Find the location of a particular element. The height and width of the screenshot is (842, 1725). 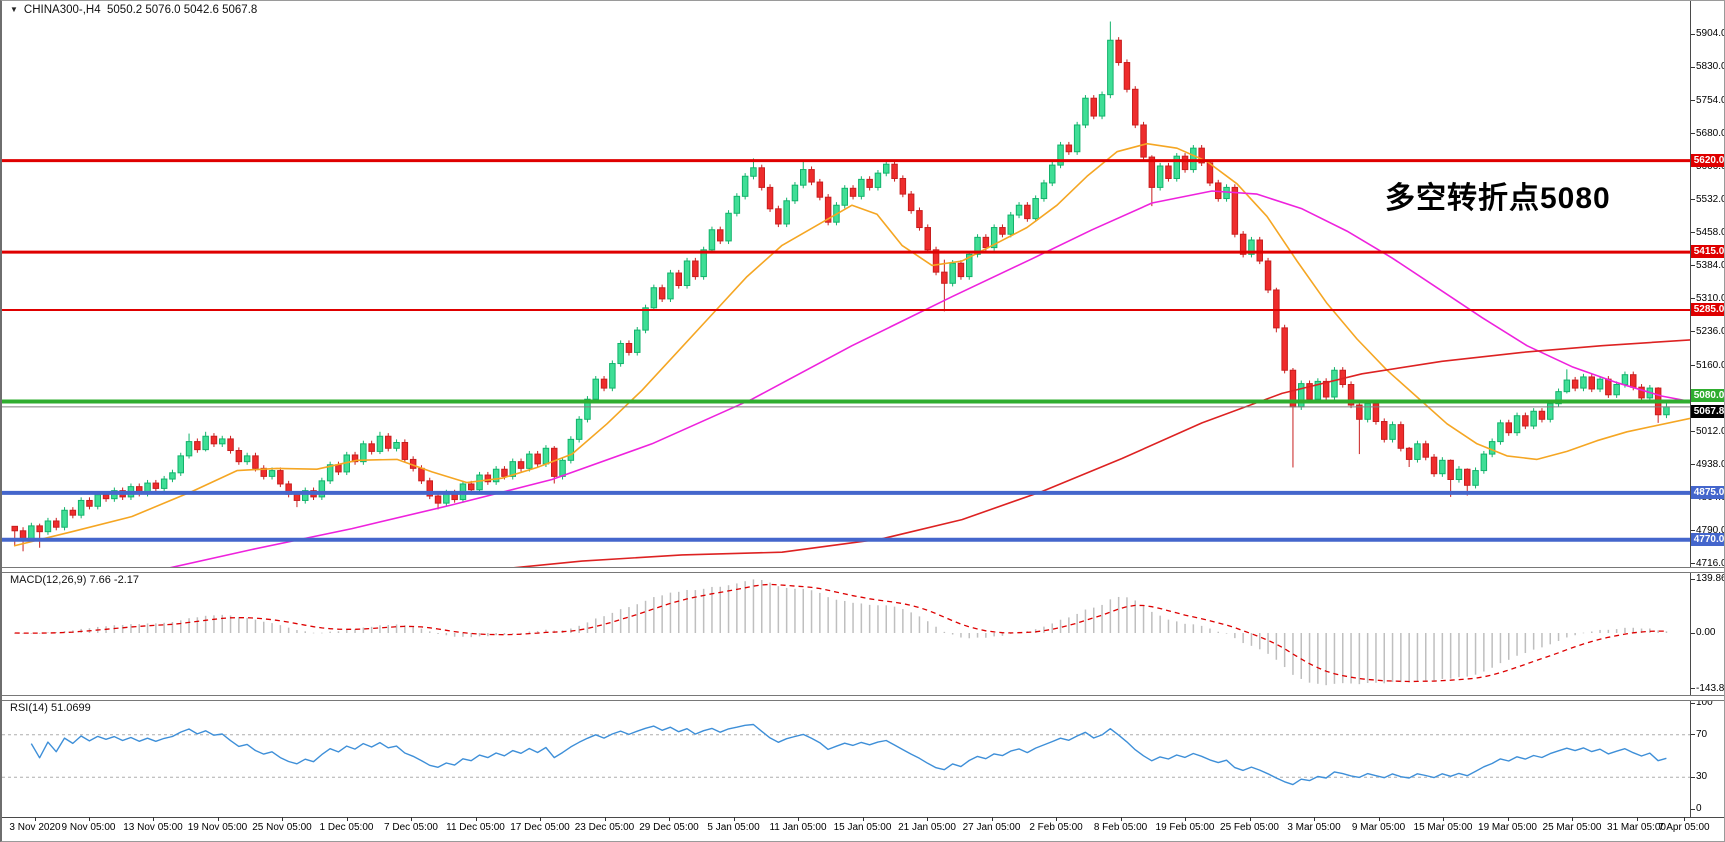

price-tick-label: 5532.0 is located at coordinates (1710, 199).